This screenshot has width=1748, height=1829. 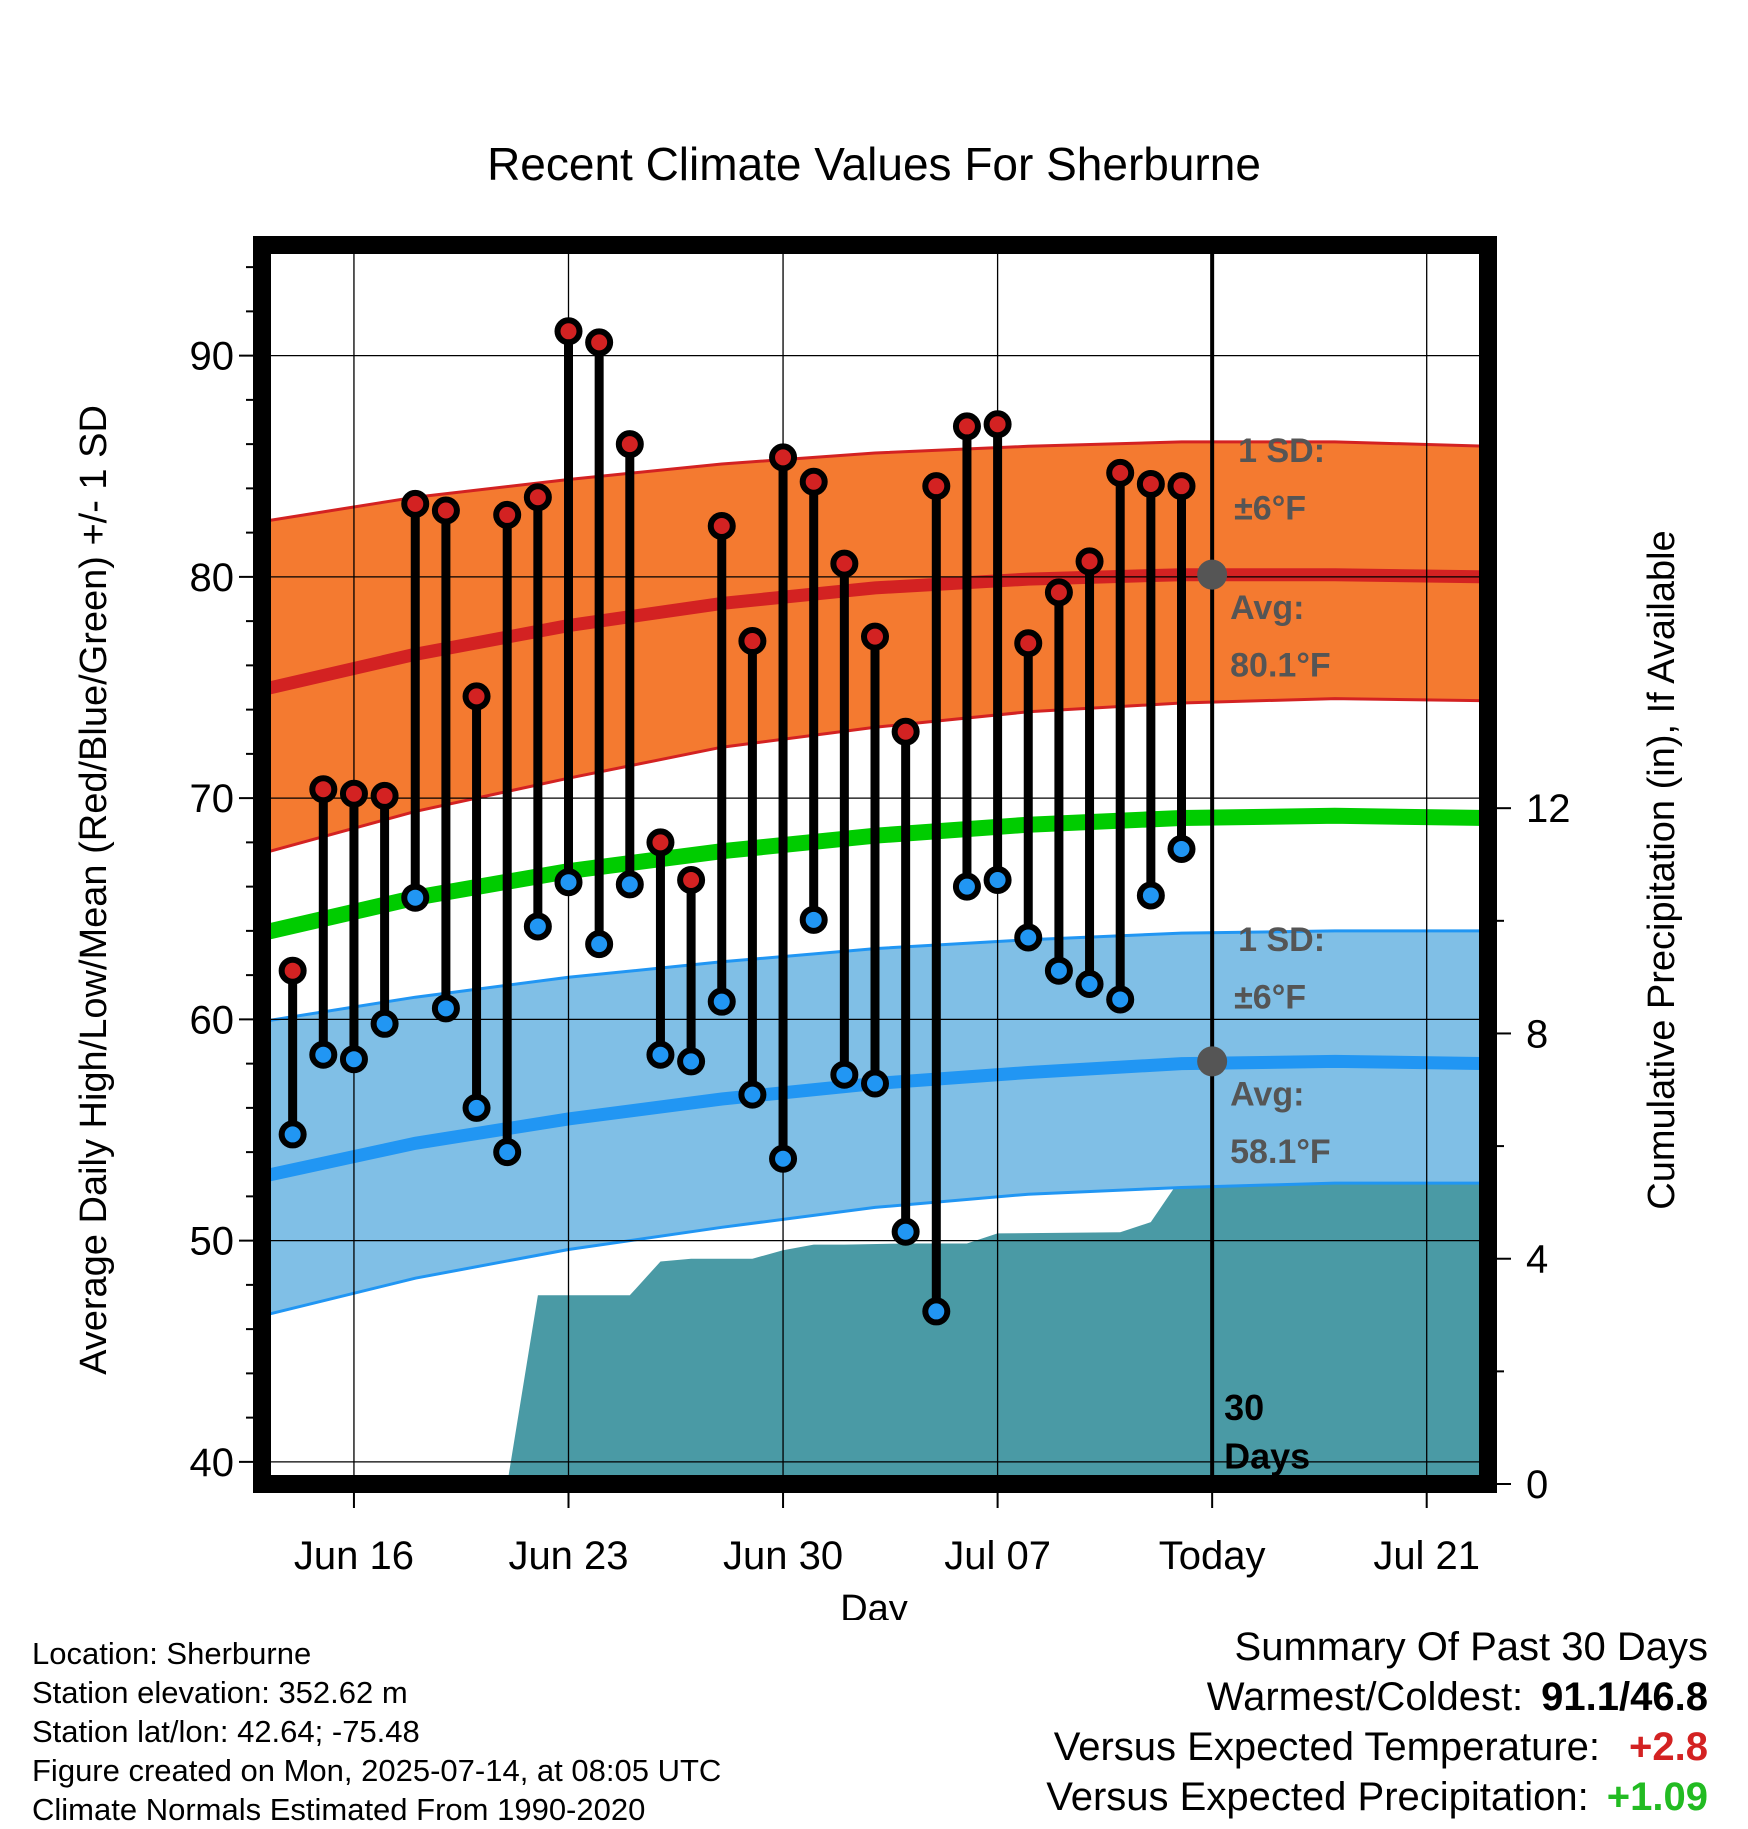 What do you see at coordinates (1267, 1095) in the screenshot?
I see `low-avg-label: Avg:` at bounding box center [1267, 1095].